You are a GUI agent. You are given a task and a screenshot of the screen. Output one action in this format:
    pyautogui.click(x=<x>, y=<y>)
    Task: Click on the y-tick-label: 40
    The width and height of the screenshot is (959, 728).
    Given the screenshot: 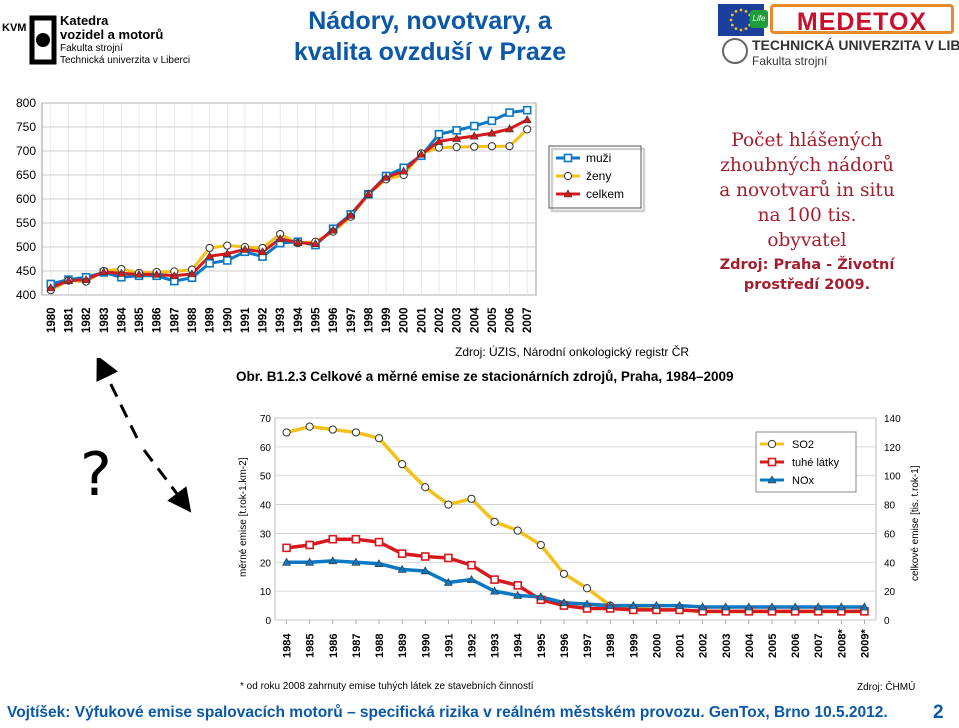 What is the action you would take?
    pyautogui.click(x=266, y=506)
    